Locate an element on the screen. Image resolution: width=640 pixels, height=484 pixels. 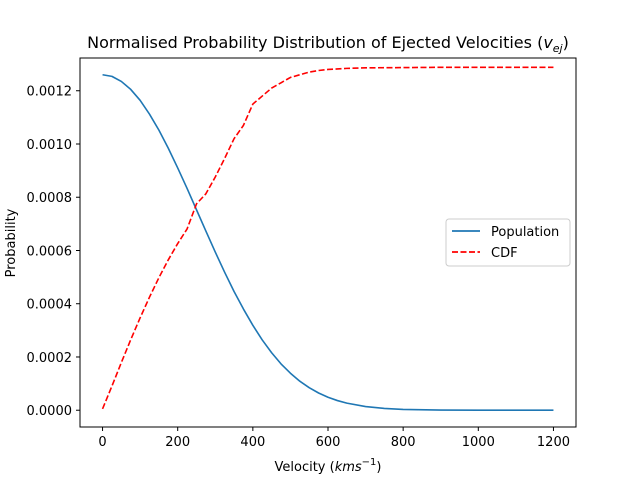
x-tick-label: 600 is located at coordinates (328, 442).